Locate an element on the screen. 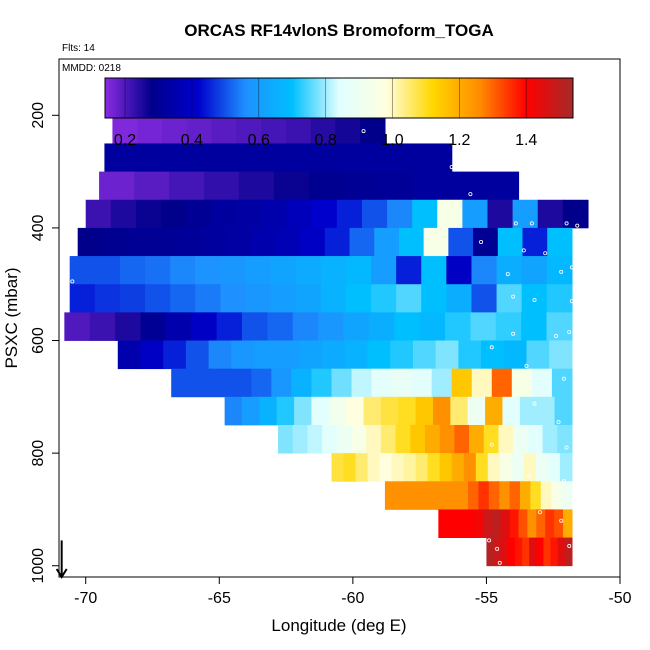 This screenshot has height=650, width=650. date-label: MMDD: 0218 is located at coordinates (91, 68).